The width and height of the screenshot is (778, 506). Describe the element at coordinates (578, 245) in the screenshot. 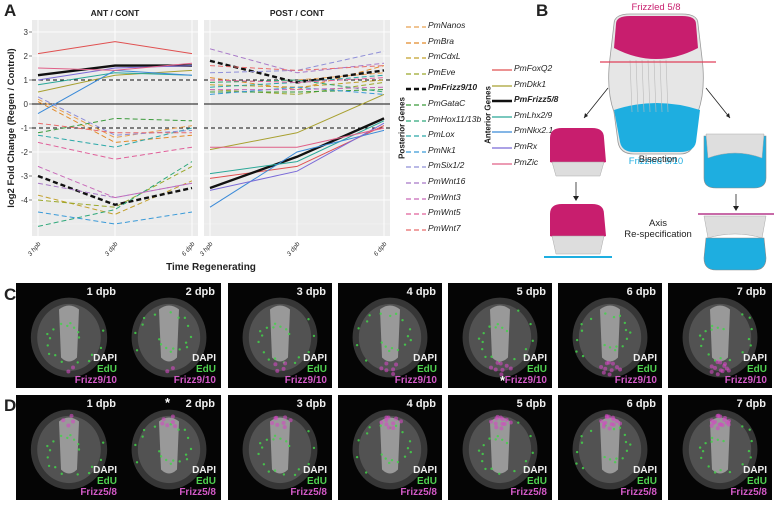

I see `respec-anterior-base` at that location.